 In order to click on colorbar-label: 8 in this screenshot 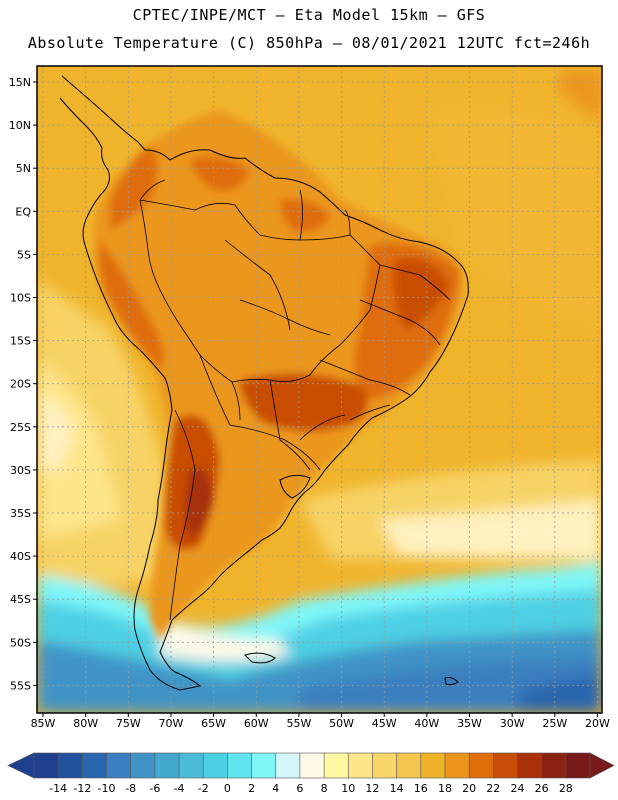, I will do `click(324, 788)`.